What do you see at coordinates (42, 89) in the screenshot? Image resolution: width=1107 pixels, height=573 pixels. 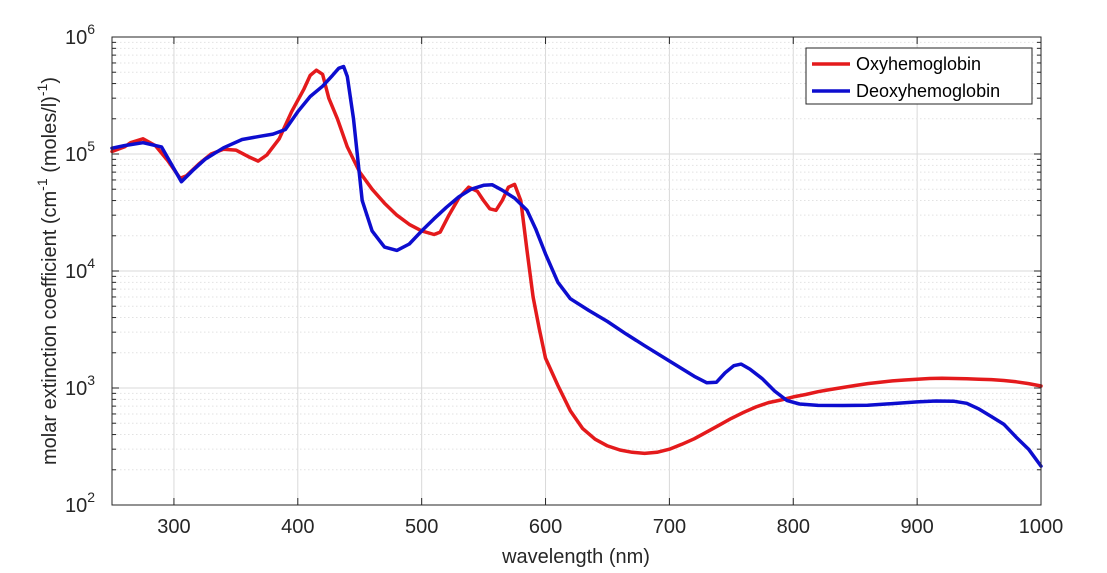 I see `y-axis-label-sup2: -1` at bounding box center [42, 89].